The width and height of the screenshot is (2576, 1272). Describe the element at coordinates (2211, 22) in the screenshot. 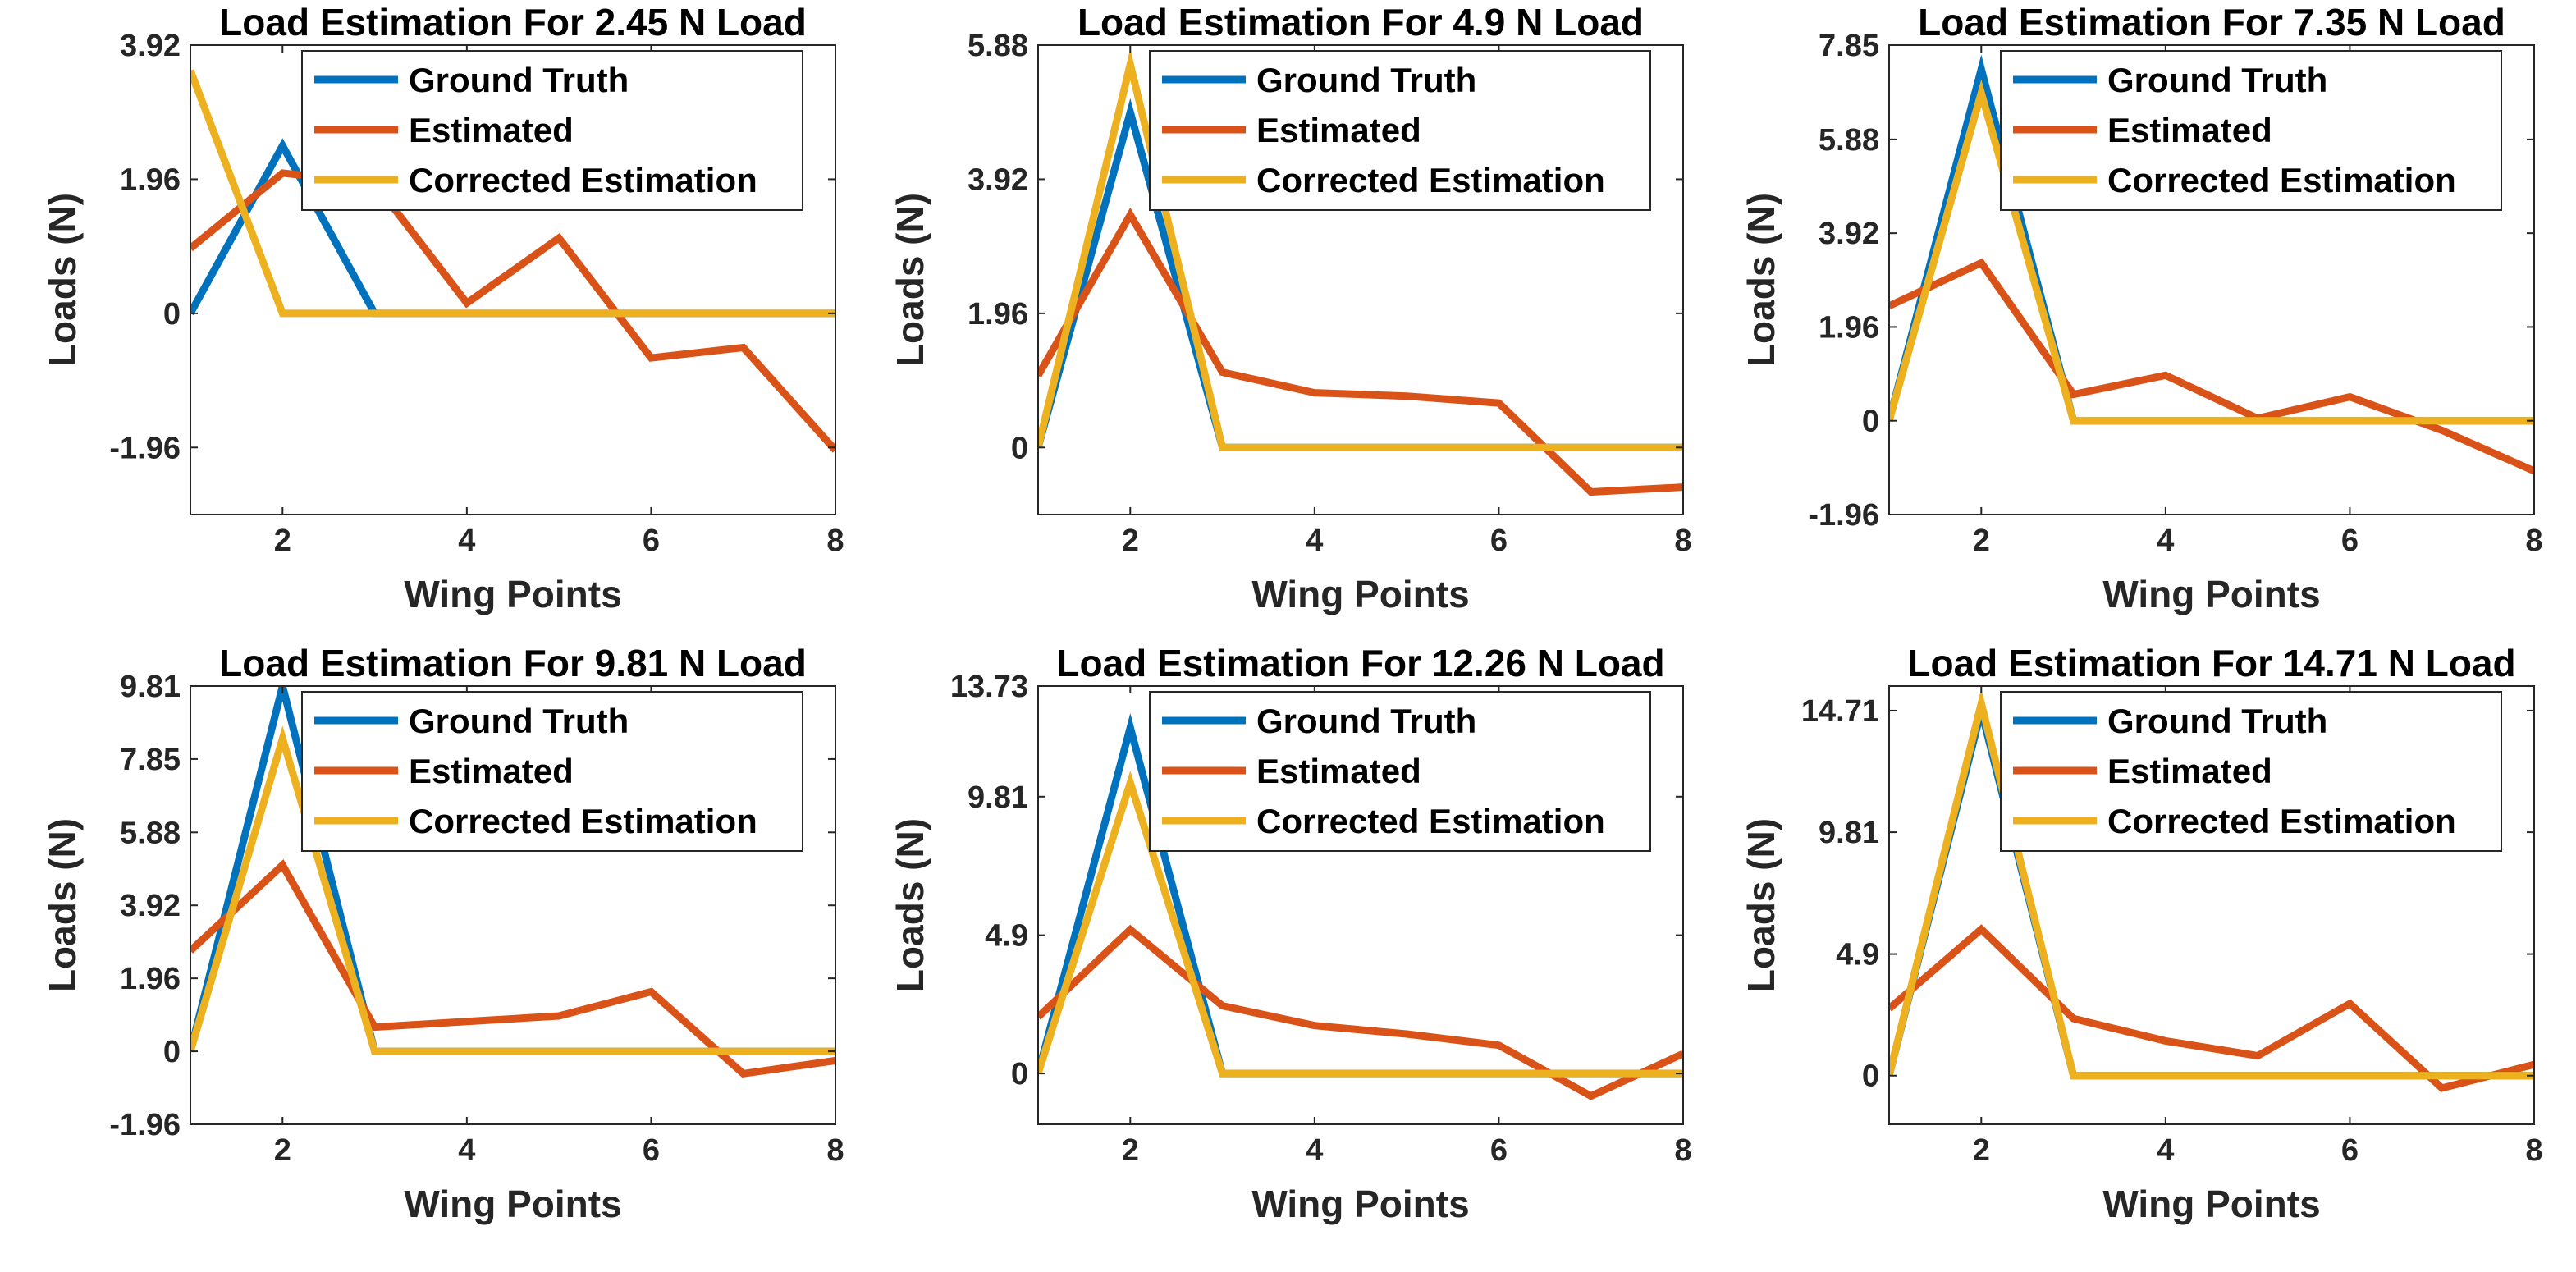

I see `chart-title: Load Estimation For 7.35 N Load` at that location.